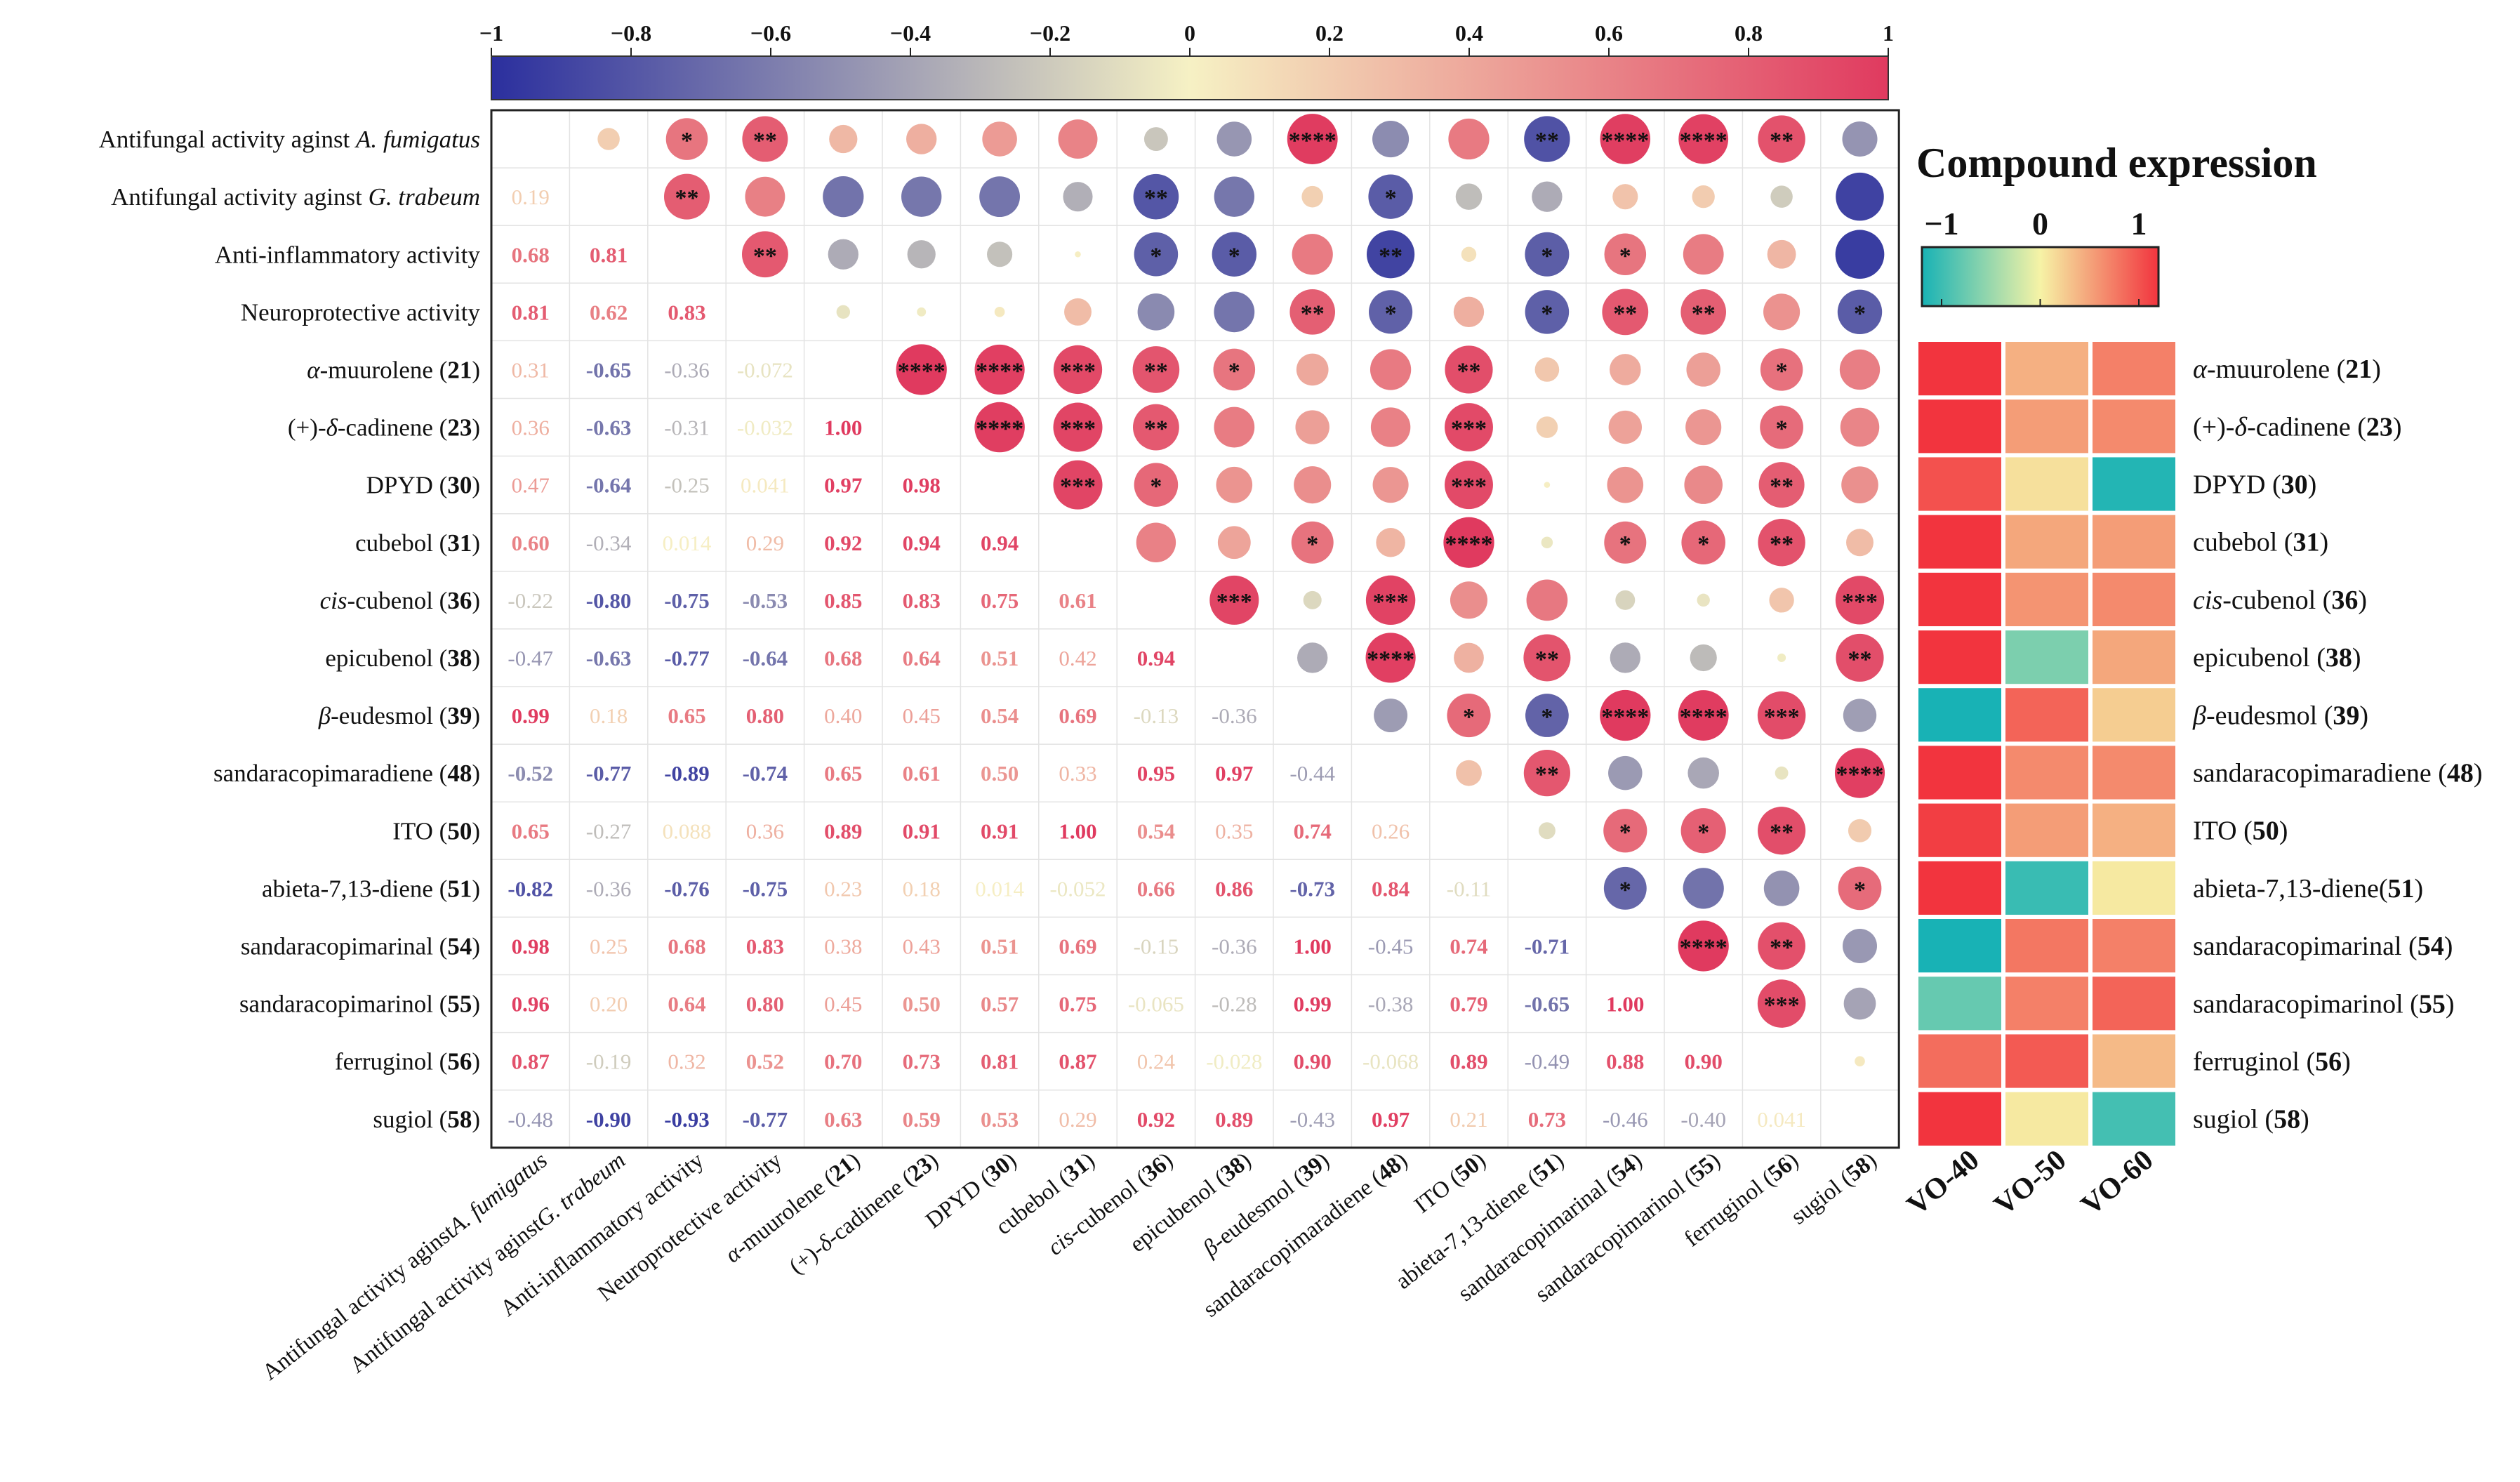  What do you see at coordinates (531, 254) in the screenshot?
I see `correlation-value-label: 0.68` at bounding box center [531, 254].